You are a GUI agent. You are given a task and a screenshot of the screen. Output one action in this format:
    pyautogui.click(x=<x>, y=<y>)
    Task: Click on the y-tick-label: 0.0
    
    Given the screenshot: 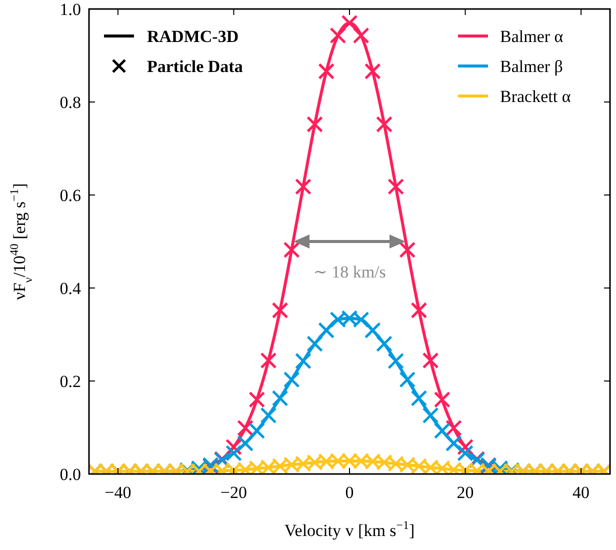 What is the action you would take?
    pyautogui.click(x=70, y=474)
    